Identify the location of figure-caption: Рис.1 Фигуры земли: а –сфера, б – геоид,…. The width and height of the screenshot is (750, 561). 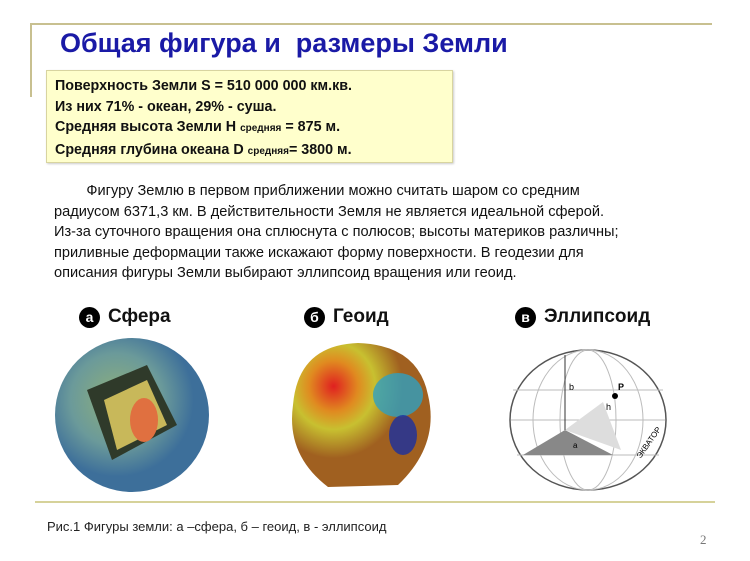
(217, 526).